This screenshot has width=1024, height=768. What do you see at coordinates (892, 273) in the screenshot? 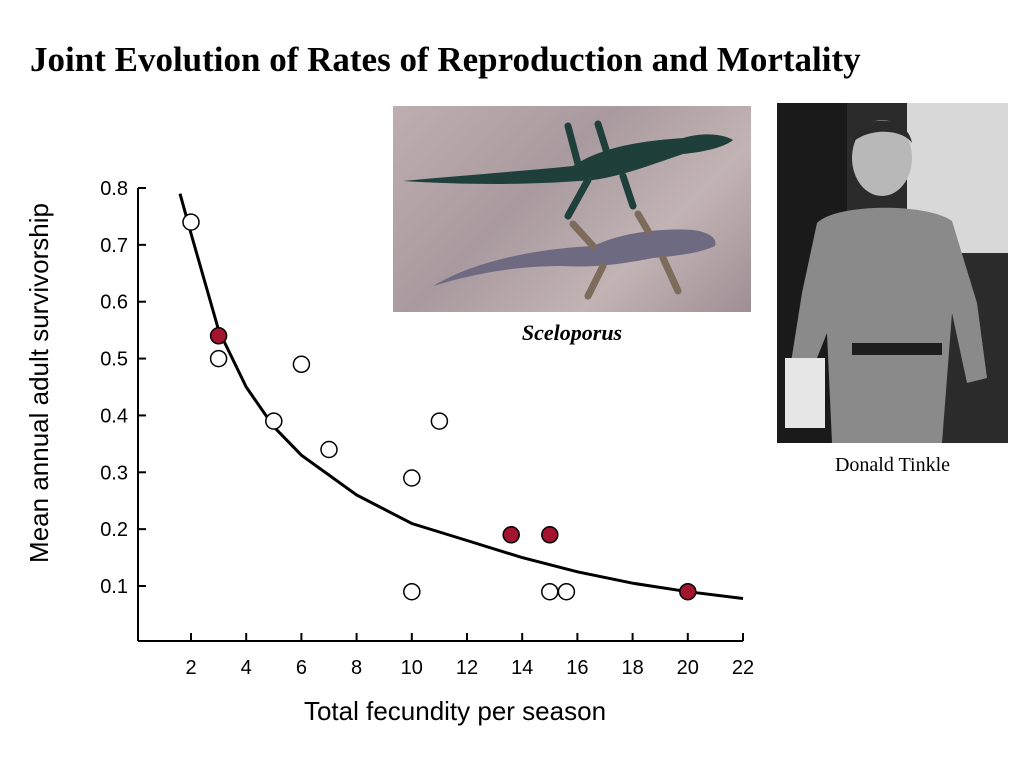
I see `person-photo` at bounding box center [892, 273].